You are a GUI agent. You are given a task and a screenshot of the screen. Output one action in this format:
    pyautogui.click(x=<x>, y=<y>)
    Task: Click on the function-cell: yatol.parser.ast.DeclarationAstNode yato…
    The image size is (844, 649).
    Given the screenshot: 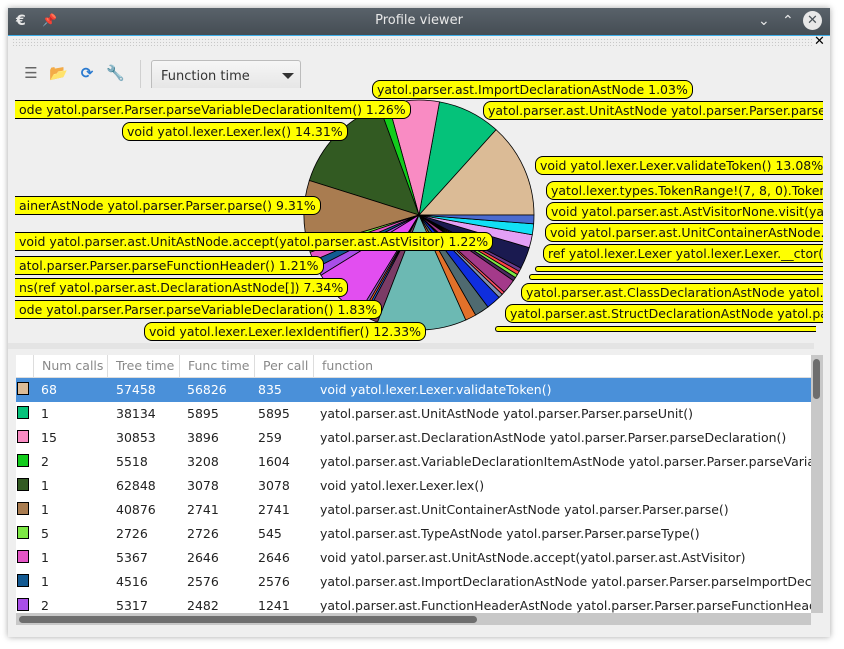 What is the action you would take?
    pyautogui.click(x=553, y=437)
    